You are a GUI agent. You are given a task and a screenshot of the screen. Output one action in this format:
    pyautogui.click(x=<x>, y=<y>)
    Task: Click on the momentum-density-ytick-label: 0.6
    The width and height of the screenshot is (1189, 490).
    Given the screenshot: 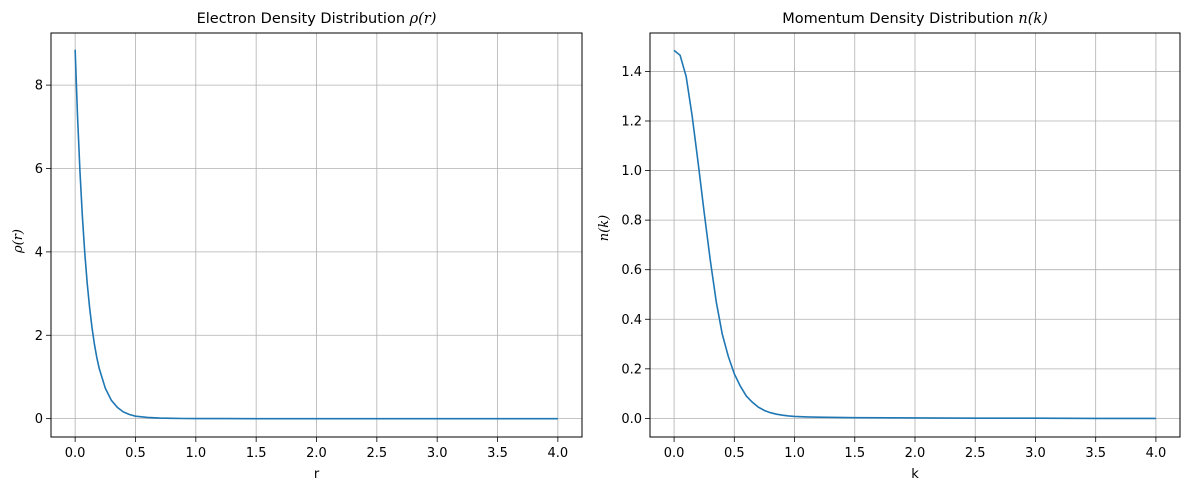 What is the action you would take?
    pyautogui.click(x=631, y=270)
    